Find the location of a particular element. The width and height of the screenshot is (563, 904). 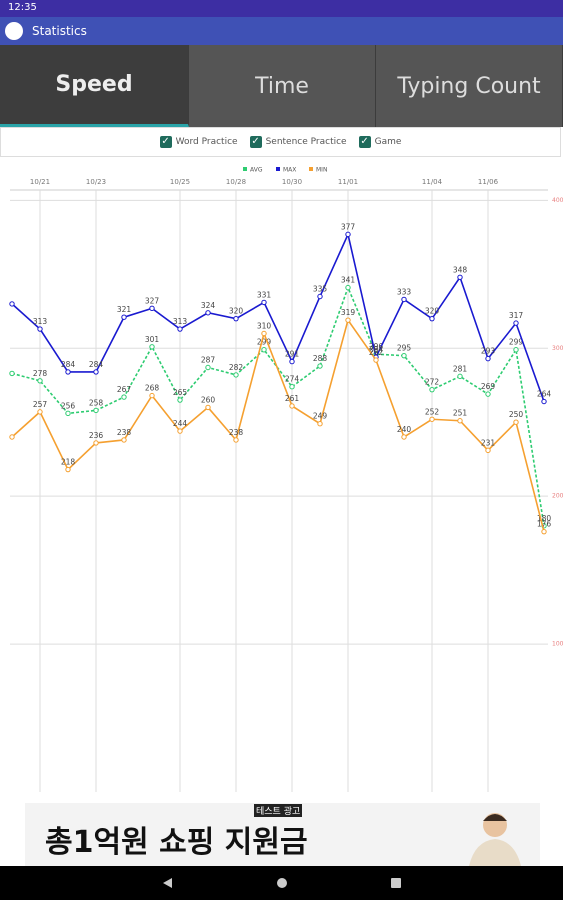

tab-bar: Speed Time Typing Count is located at coordinates (281, 86).